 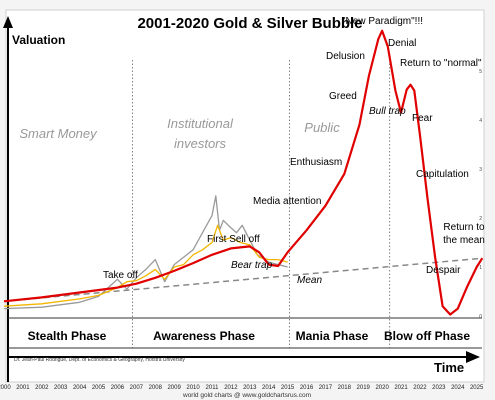 I want to click on x-tick-label: 2001, so click(x=23, y=388).